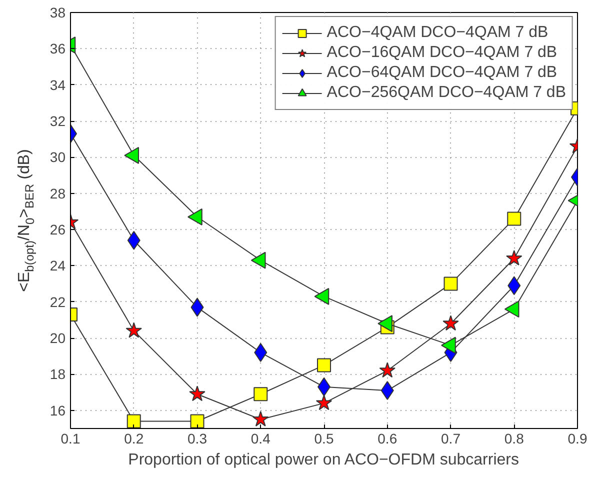 The height and width of the screenshot is (477, 603). Describe the element at coordinates (58, 48) in the screenshot. I see `y-tick-label: 36` at that location.